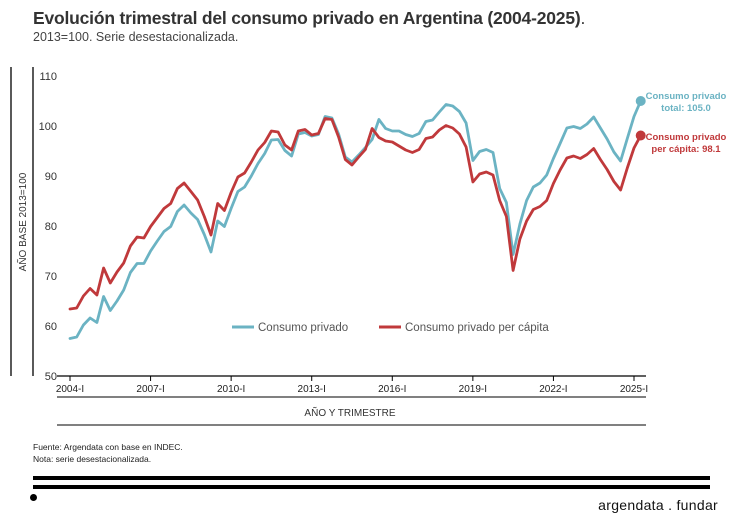  What do you see at coordinates (51, 227) in the screenshot?
I see `y-tick-label: 80` at bounding box center [51, 227].